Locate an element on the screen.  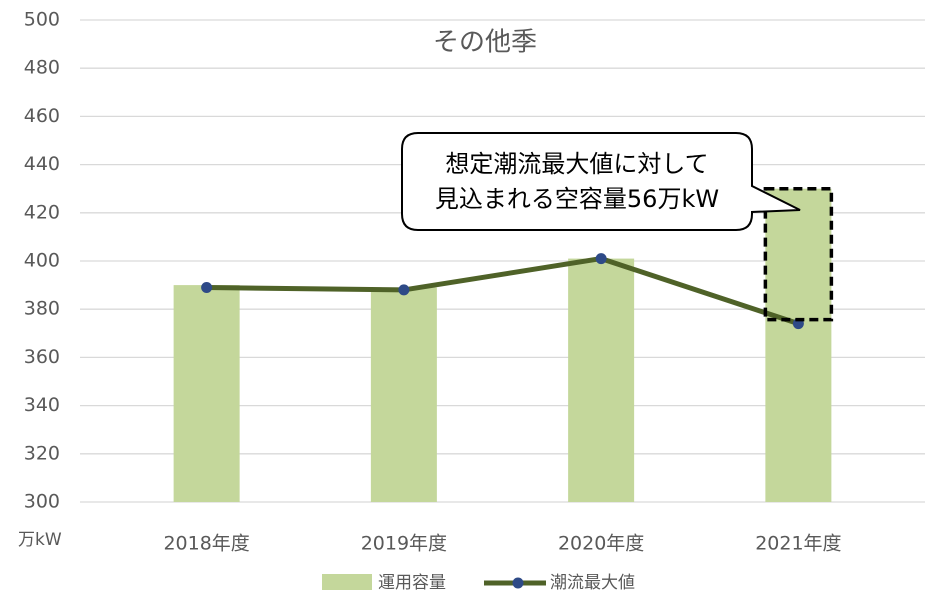
legend-label: 潮流最大値 is located at coordinates (592, 583).